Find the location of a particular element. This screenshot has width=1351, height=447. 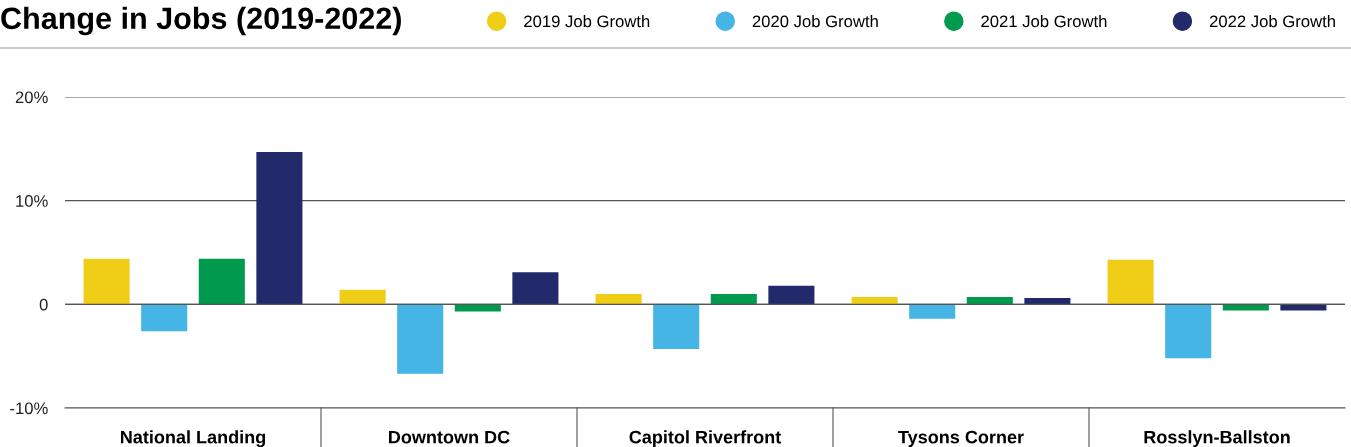

y-tick-label: -10% is located at coordinates (29, 408).